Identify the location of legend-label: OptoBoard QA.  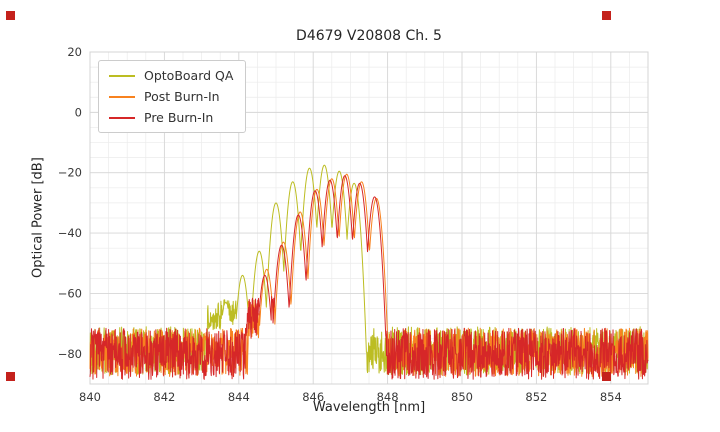
(189, 75).